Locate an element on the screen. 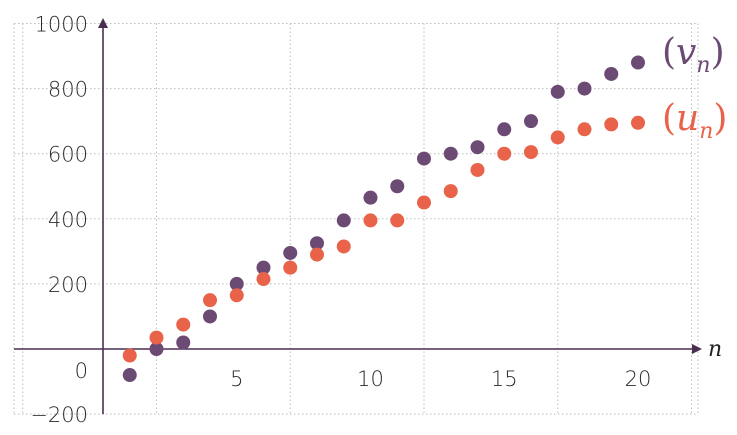 The image size is (737, 435). legend-u-close: ) is located at coordinates (720, 118).